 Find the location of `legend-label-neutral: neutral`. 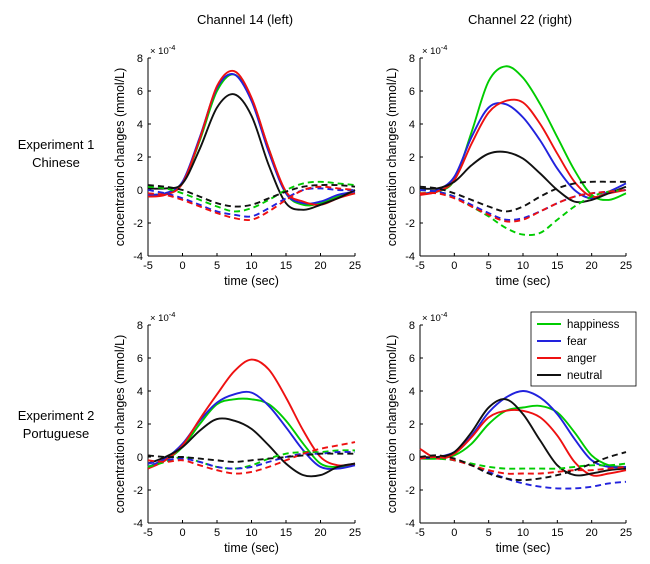

legend-label-neutral: neutral is located at coordinates (584, 376).